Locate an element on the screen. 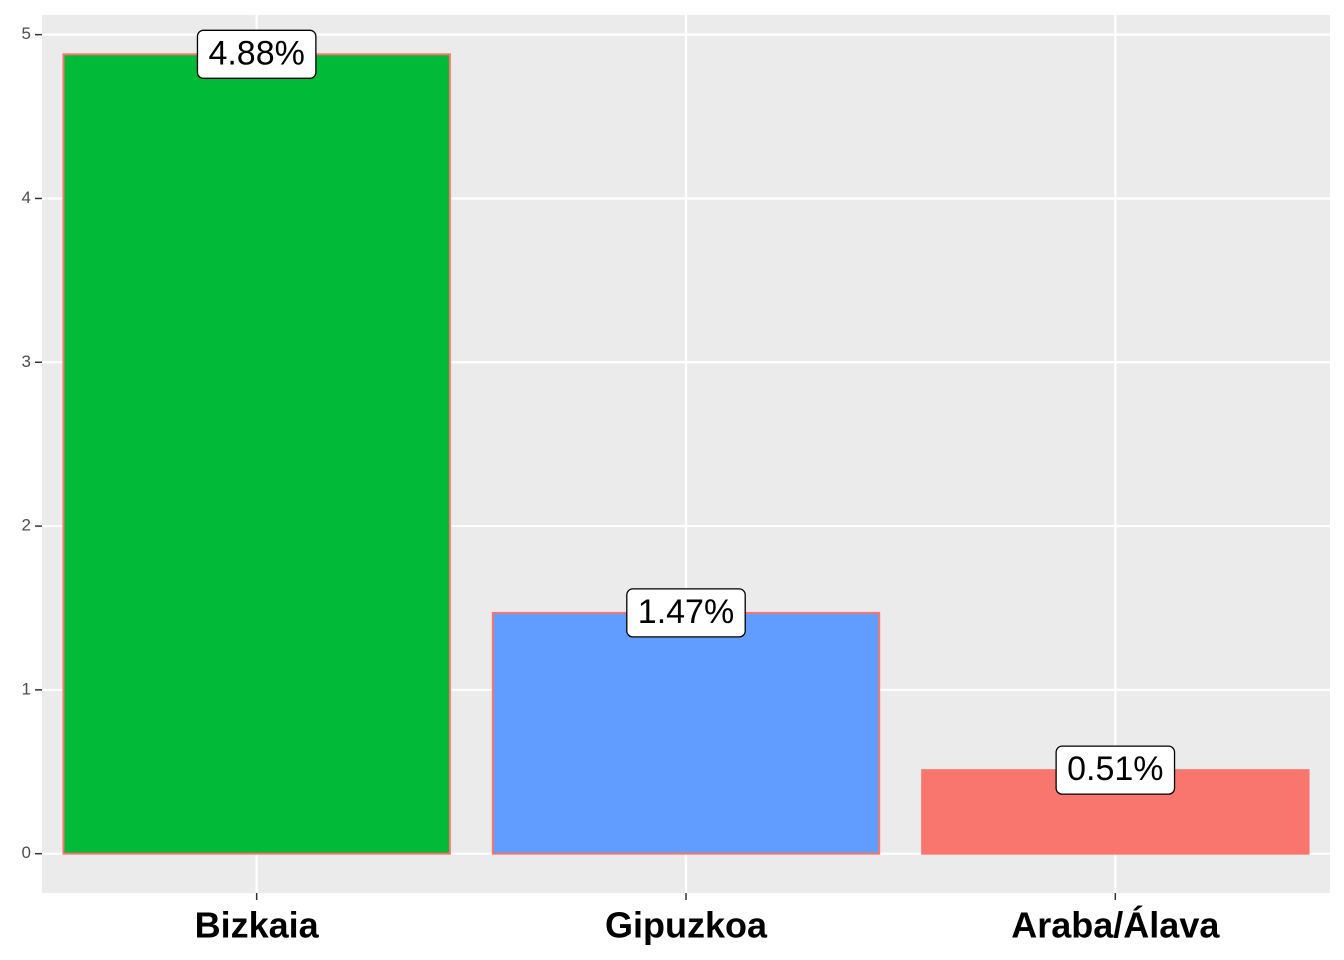  y-tick-label: 4 is located at coordinates (26, 197).